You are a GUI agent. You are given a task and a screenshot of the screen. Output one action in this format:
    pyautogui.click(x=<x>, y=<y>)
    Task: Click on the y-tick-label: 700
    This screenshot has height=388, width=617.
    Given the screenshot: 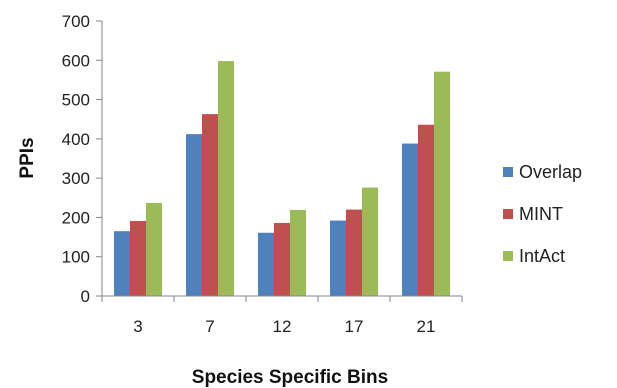 What is the action you would take?
    pyautogui.click(x=76, y=21)
    